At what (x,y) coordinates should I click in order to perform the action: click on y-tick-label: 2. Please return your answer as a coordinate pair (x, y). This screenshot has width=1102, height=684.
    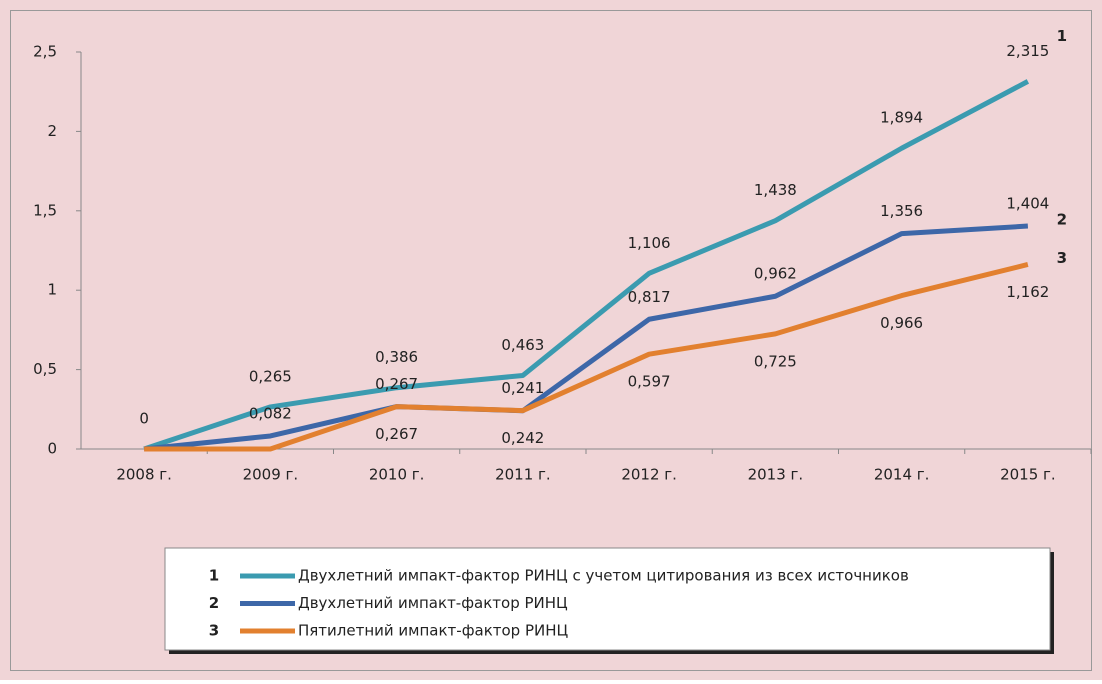
    Looking at the image, I should click on (52, 131).